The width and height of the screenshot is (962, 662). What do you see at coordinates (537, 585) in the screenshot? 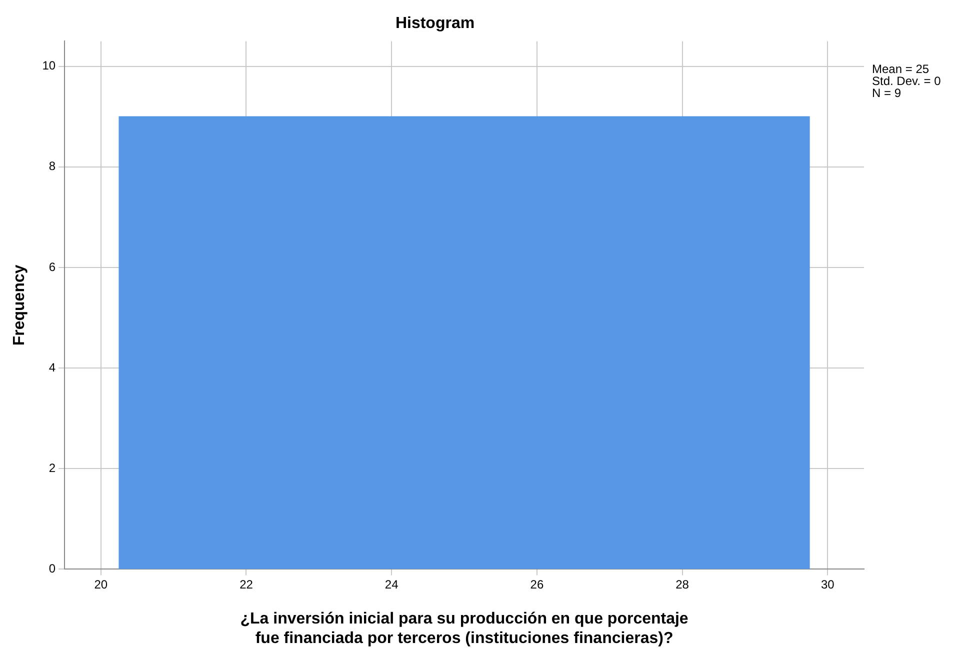
I see `x-tick-label: 26` at bounding box center [537, 585].